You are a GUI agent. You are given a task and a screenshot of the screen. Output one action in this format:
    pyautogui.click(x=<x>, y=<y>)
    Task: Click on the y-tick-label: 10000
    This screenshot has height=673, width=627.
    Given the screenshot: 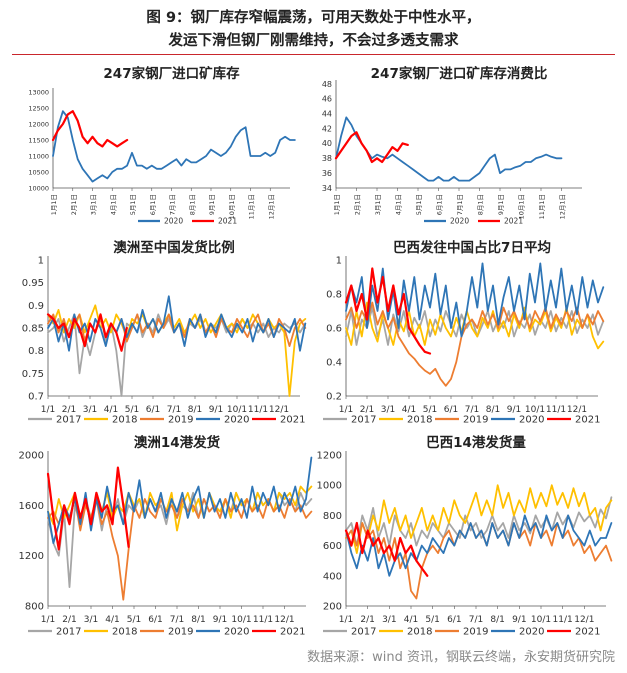 What is the action you would take?
    pyautogui.click(x=38, y=188)
    